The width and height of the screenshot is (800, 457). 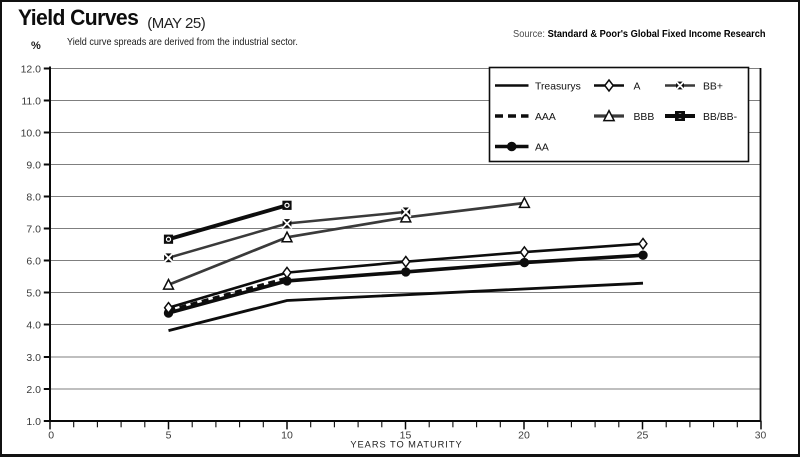 I want to click on svg-text: BBB, so click(x=644, y=117).